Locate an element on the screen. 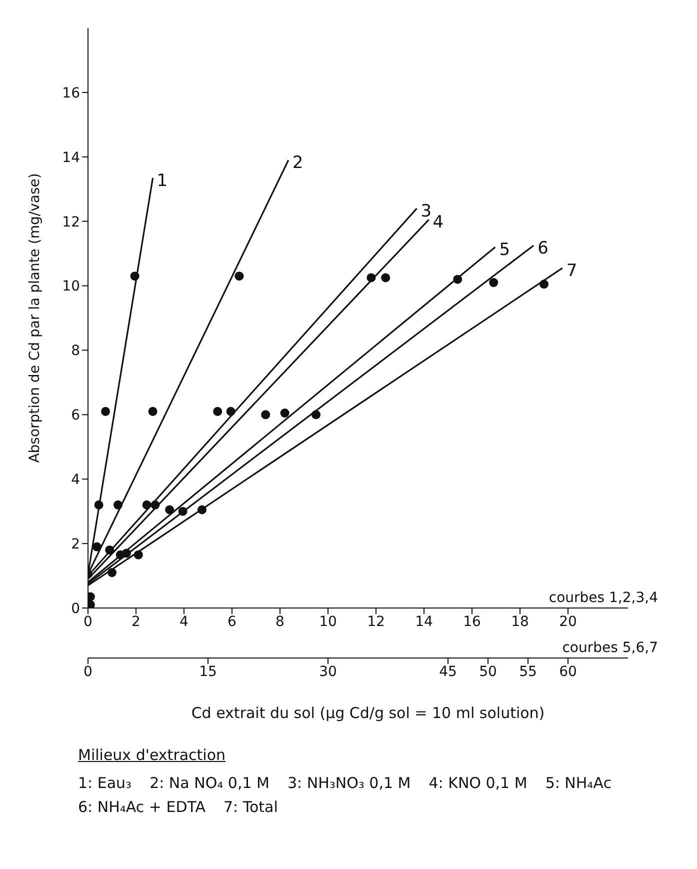 The width and height of the screenshot is (697, 869). y-tick-label: 12 is located at coordinates (71, 222).